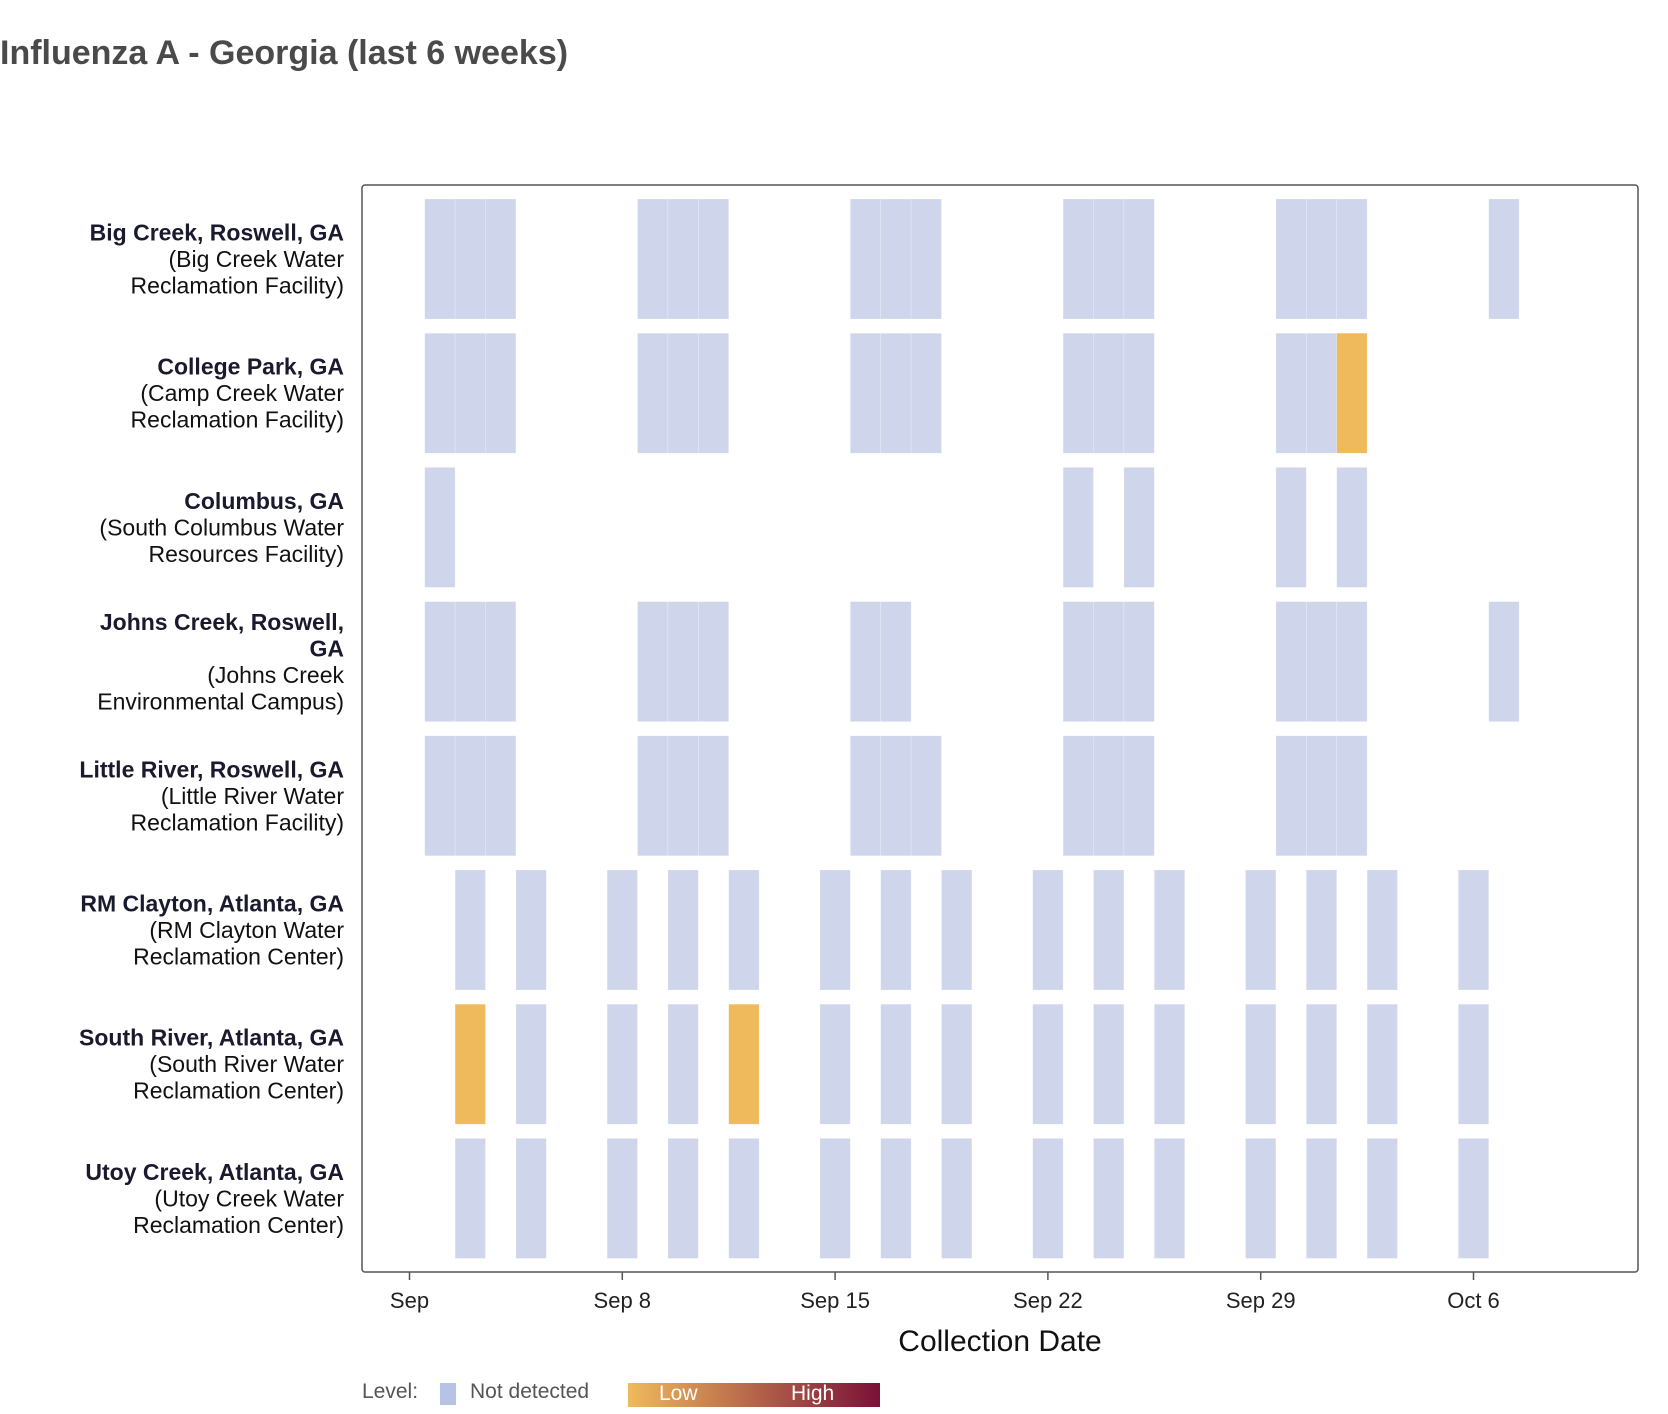 The image size is (1668, 1414). I want to click on tile-rm-clayton-atlanta-ga-2024-10-03-not-detected, so click(1382, 930).